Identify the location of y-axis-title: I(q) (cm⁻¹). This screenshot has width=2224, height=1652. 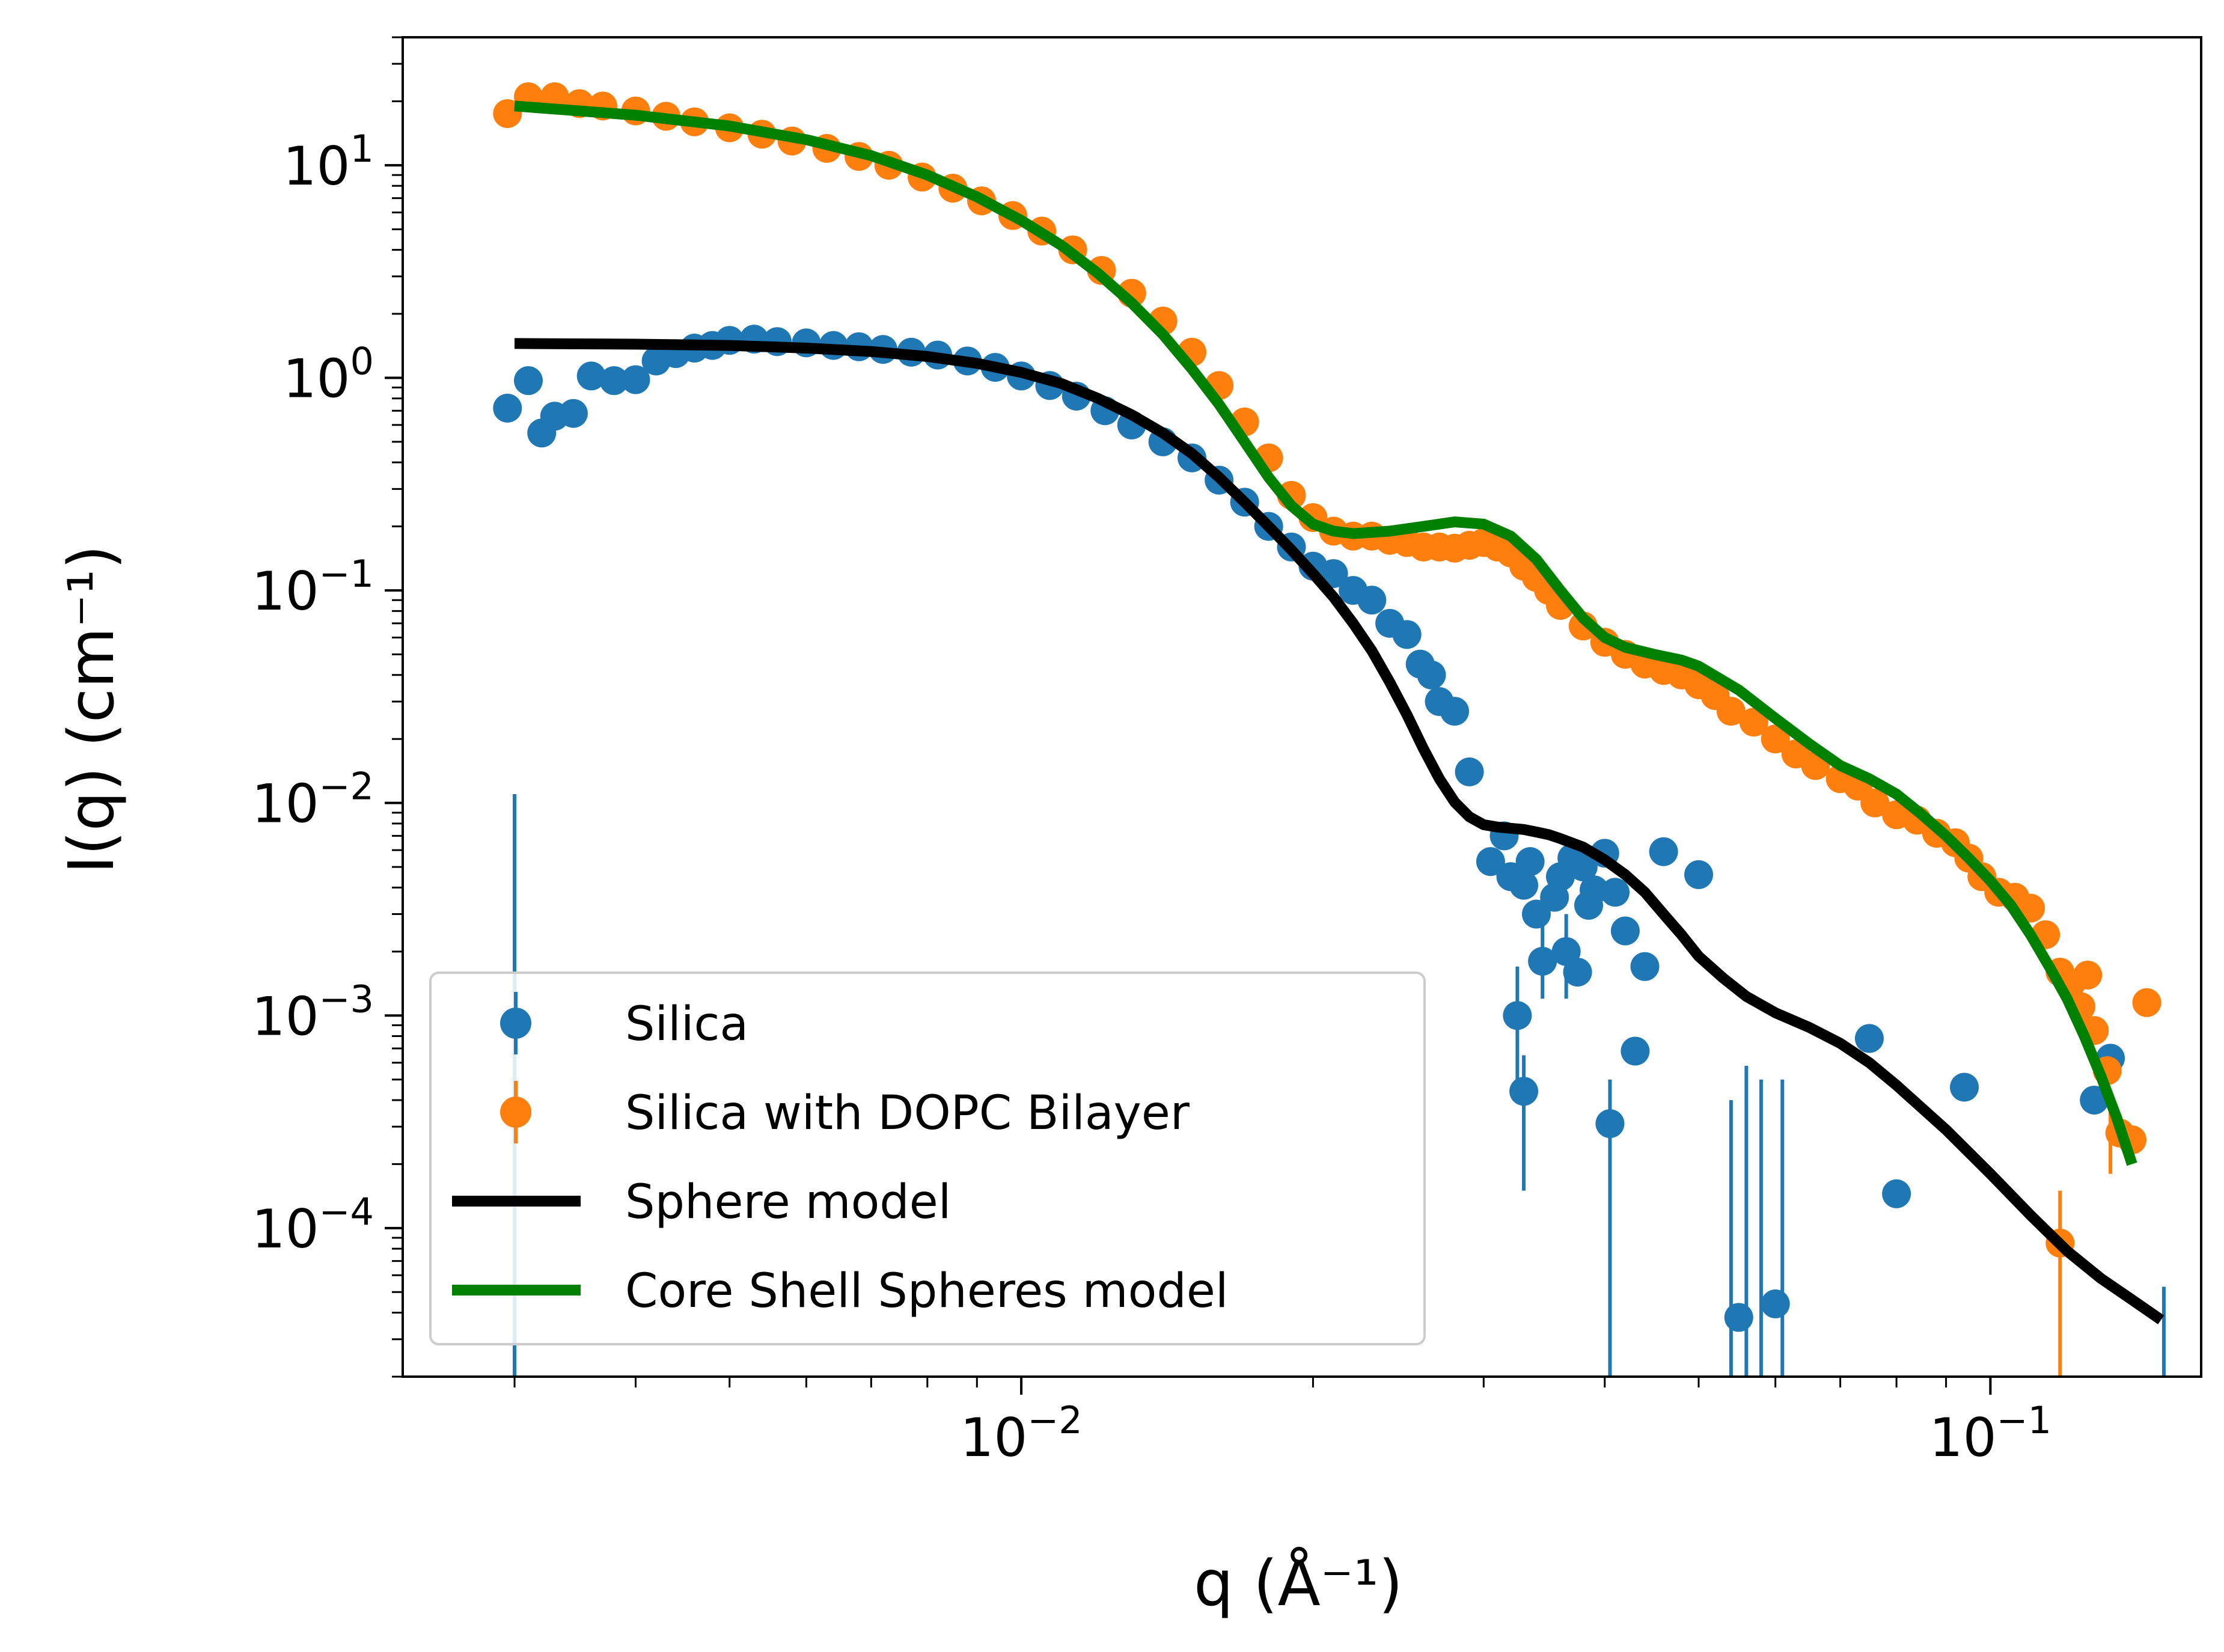
(91, 709).